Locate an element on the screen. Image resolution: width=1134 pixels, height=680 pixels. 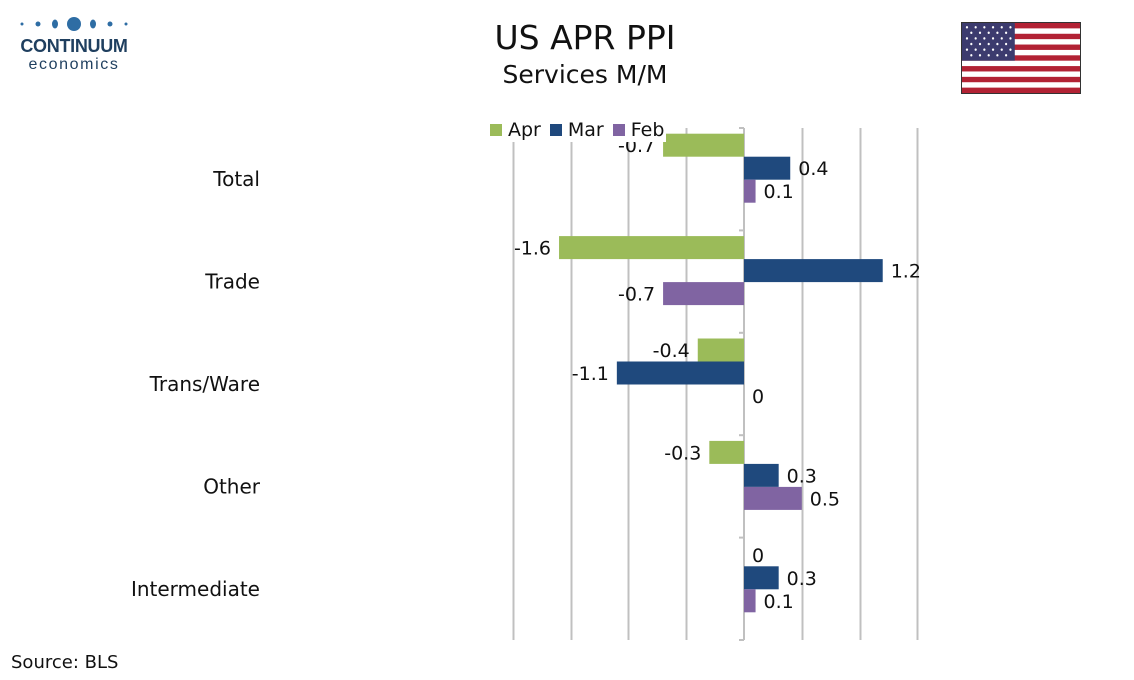
chart-legend: Apr Mar Feb is located at coordinates (577, 130).